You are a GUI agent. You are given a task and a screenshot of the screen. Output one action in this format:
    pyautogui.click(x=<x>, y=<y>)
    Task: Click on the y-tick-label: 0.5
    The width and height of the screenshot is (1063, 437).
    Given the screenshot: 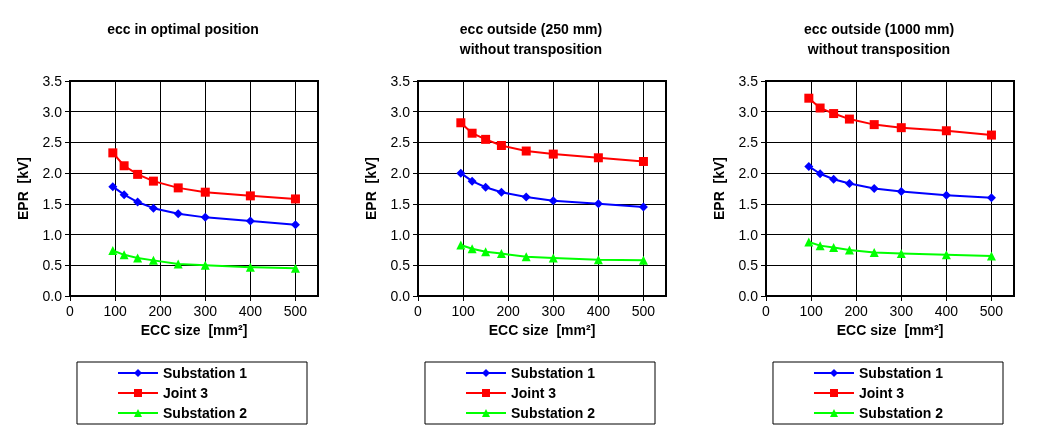 What is the action you would take?
    pyautogui.click(x=748, y=265)
    